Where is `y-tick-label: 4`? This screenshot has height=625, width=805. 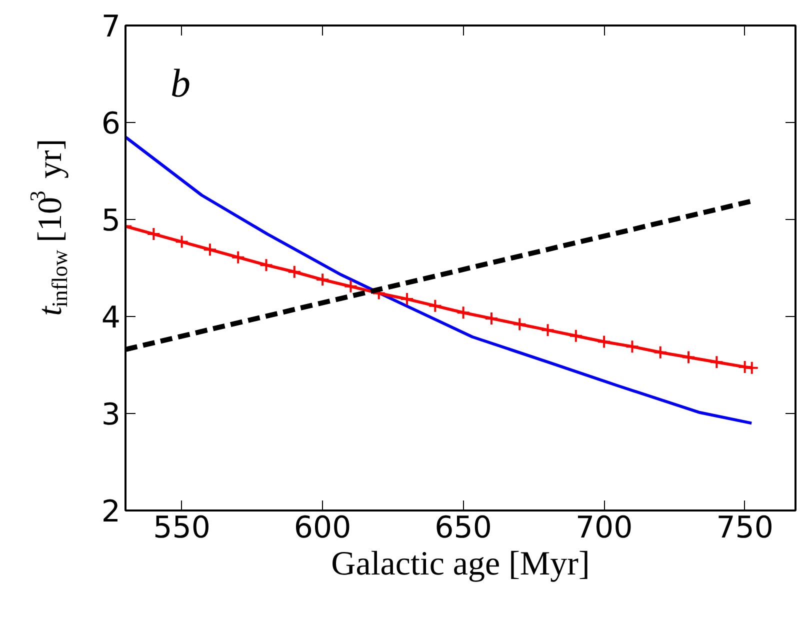
y-tick-label: 4 is located at coordinates (111, 318).